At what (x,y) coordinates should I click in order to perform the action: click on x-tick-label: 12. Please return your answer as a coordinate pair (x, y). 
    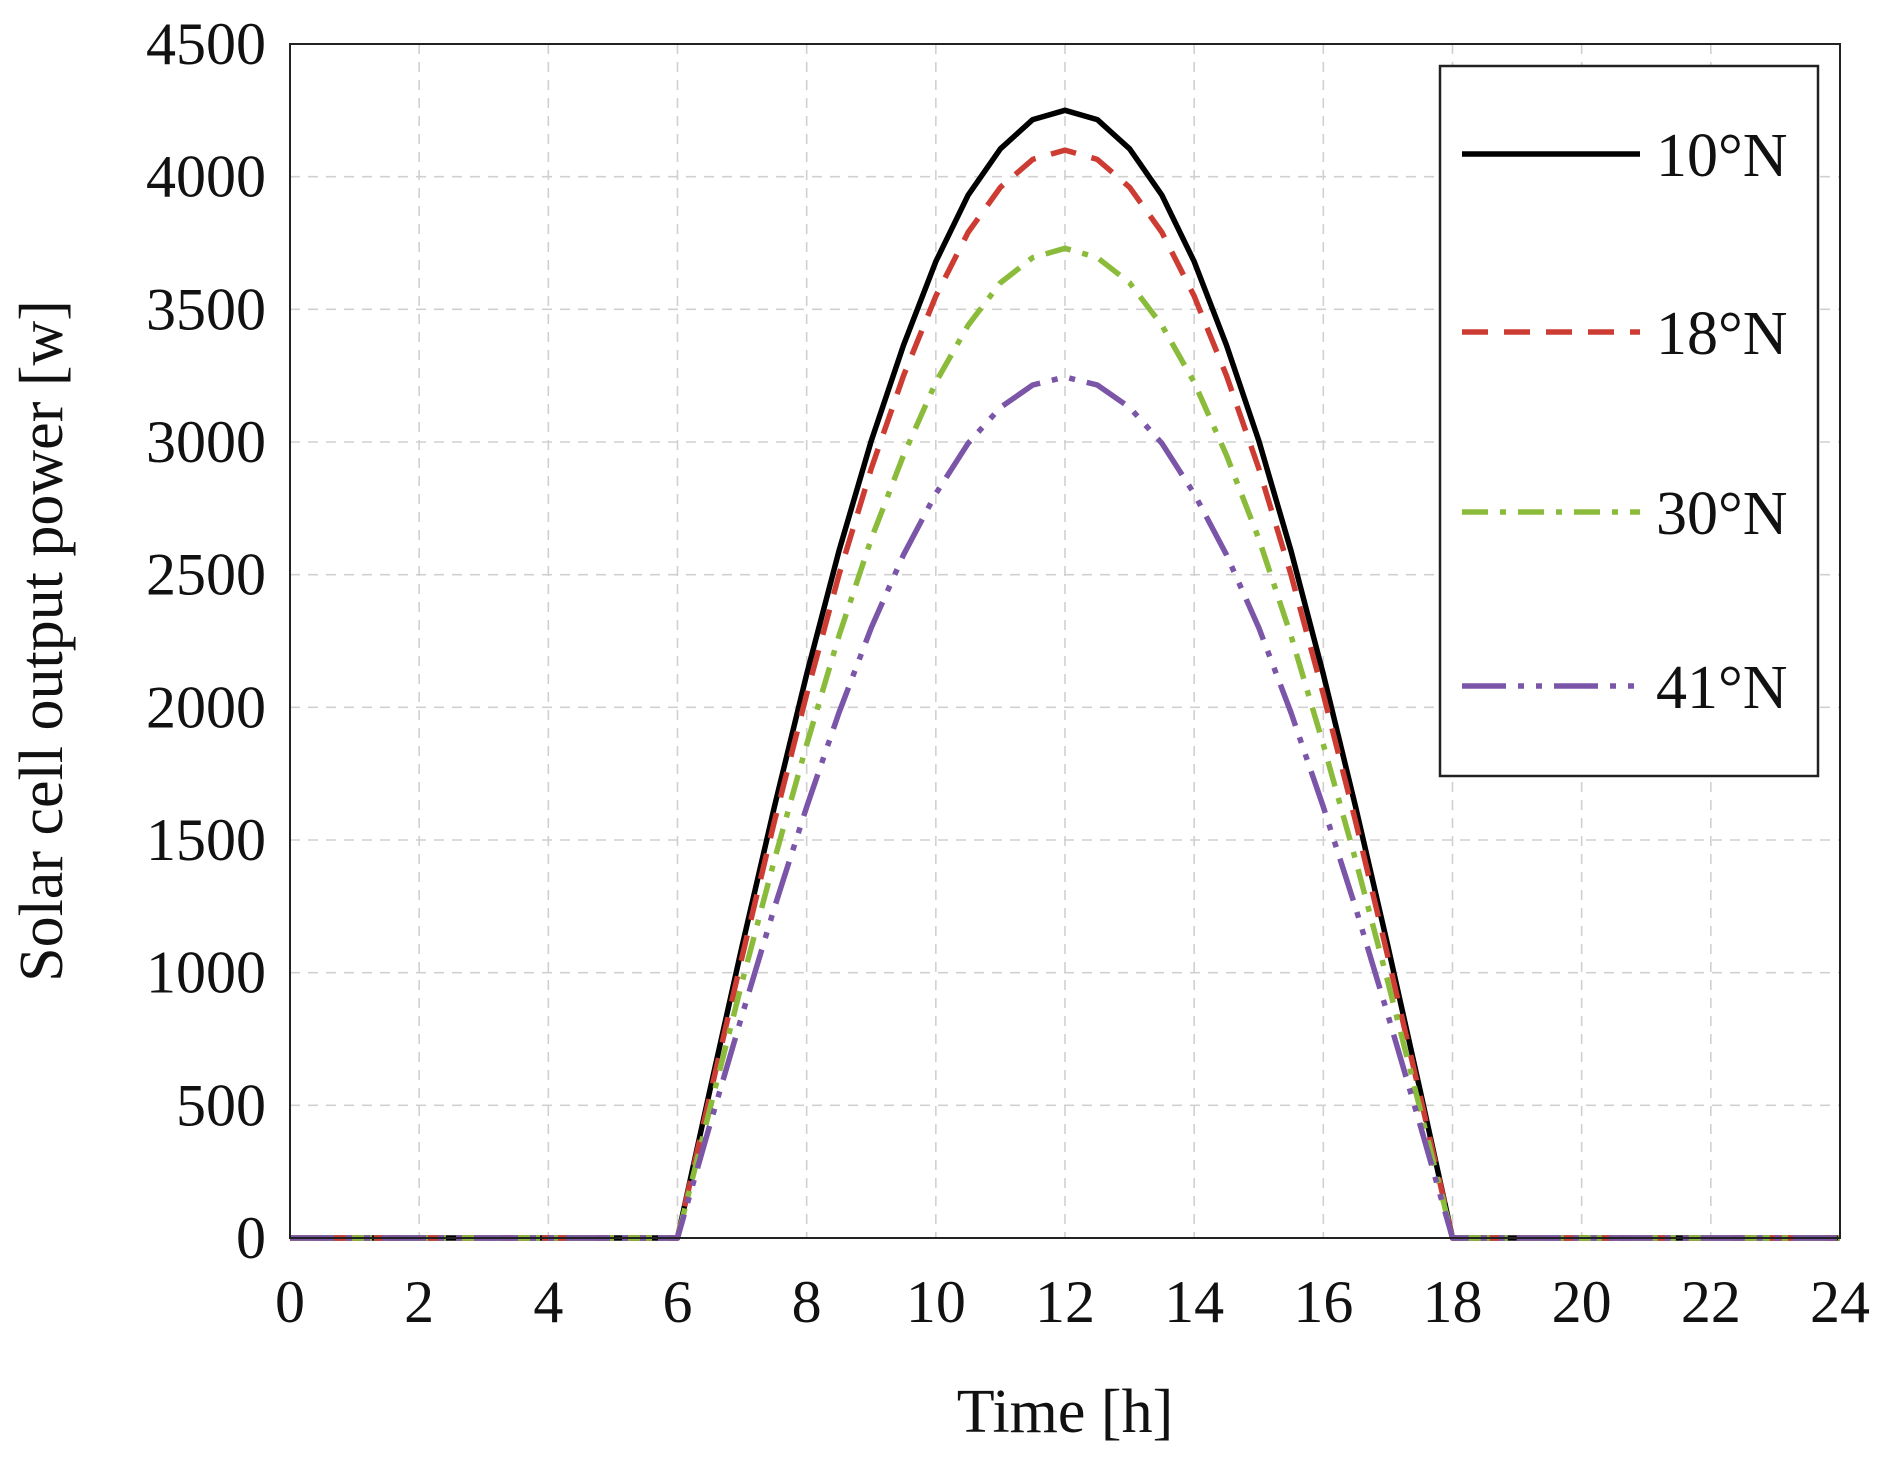
    Looking at the image, I should click on (1065, 1302).